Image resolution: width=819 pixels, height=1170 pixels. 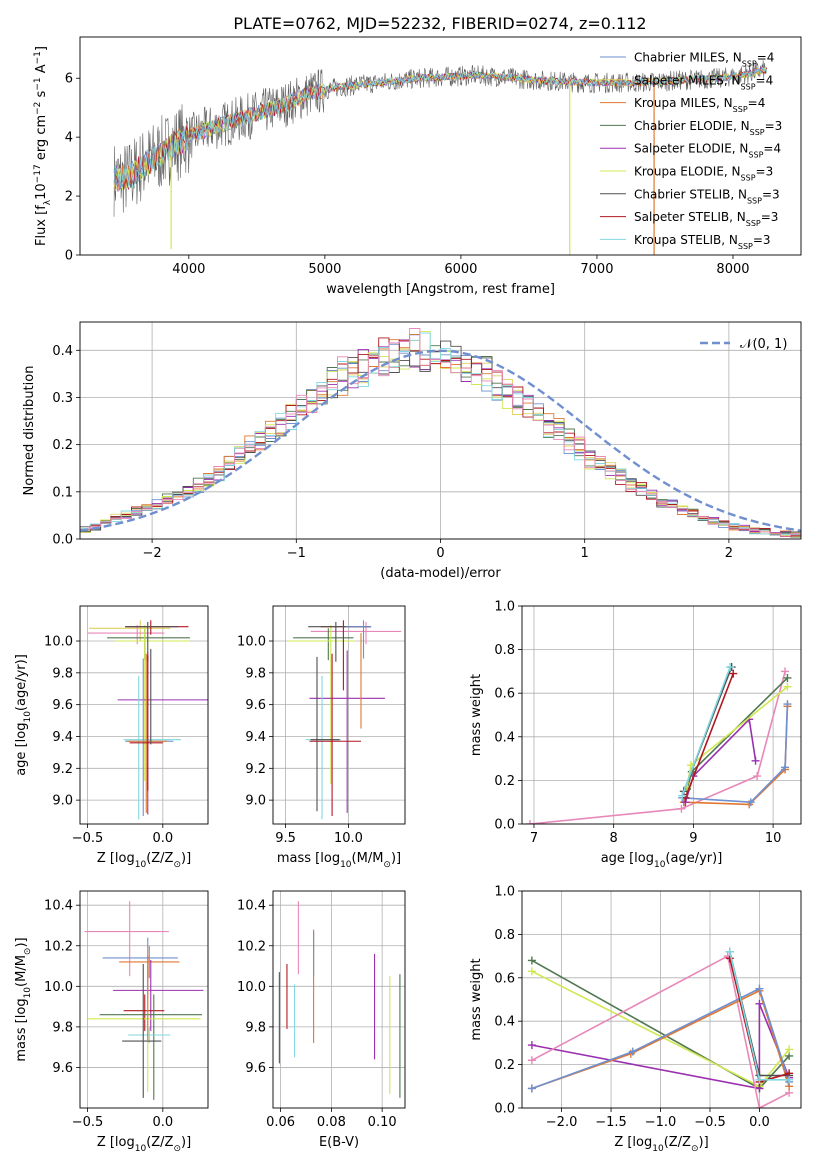 What do you see at coordinates (321, 1020) in the screenshot?
I see `mass-vs-ebv-panel: 0.06 0.08 0.10 9.6 9.8 10.0 10.2 10.4 E(B-V)` at bounding box center [321, 1020].